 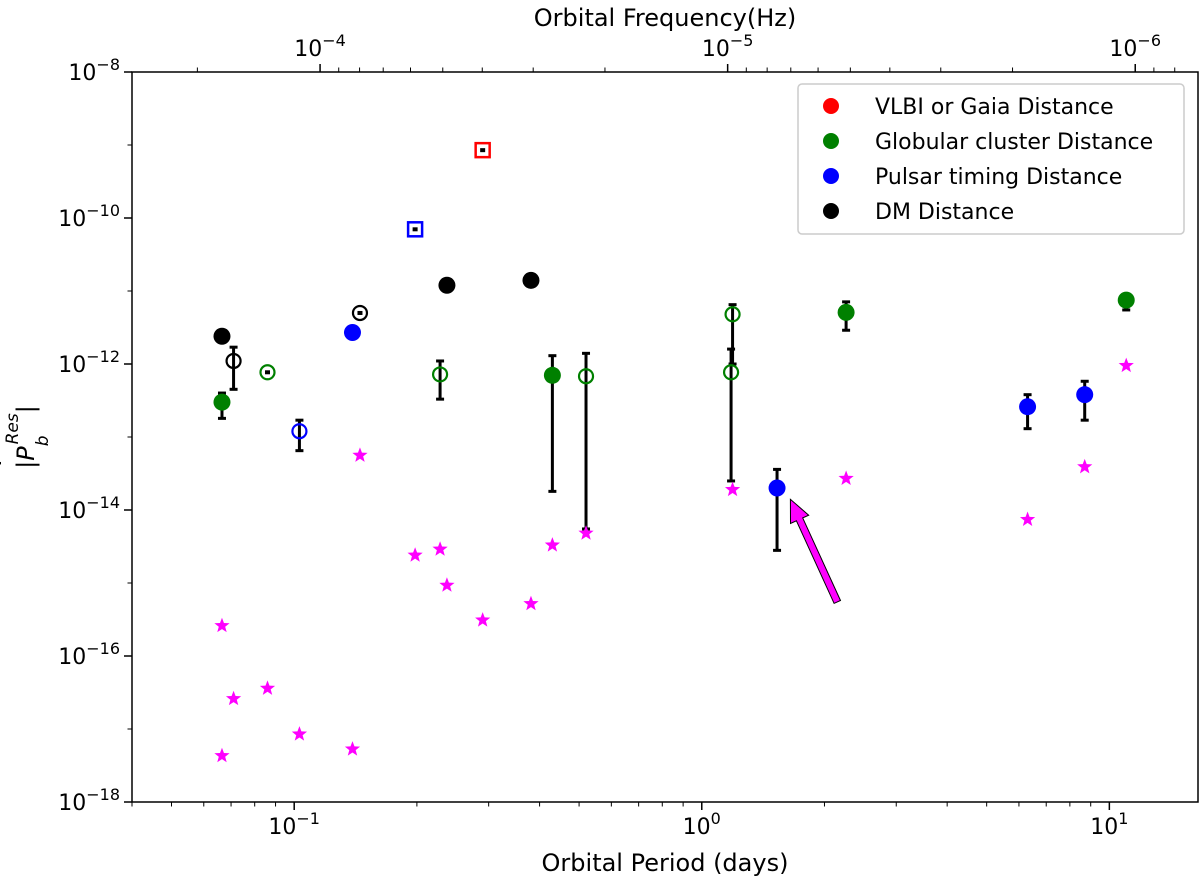 I want to click on top-tick-label: 10⁻⁴, so click(x=320, y=46).